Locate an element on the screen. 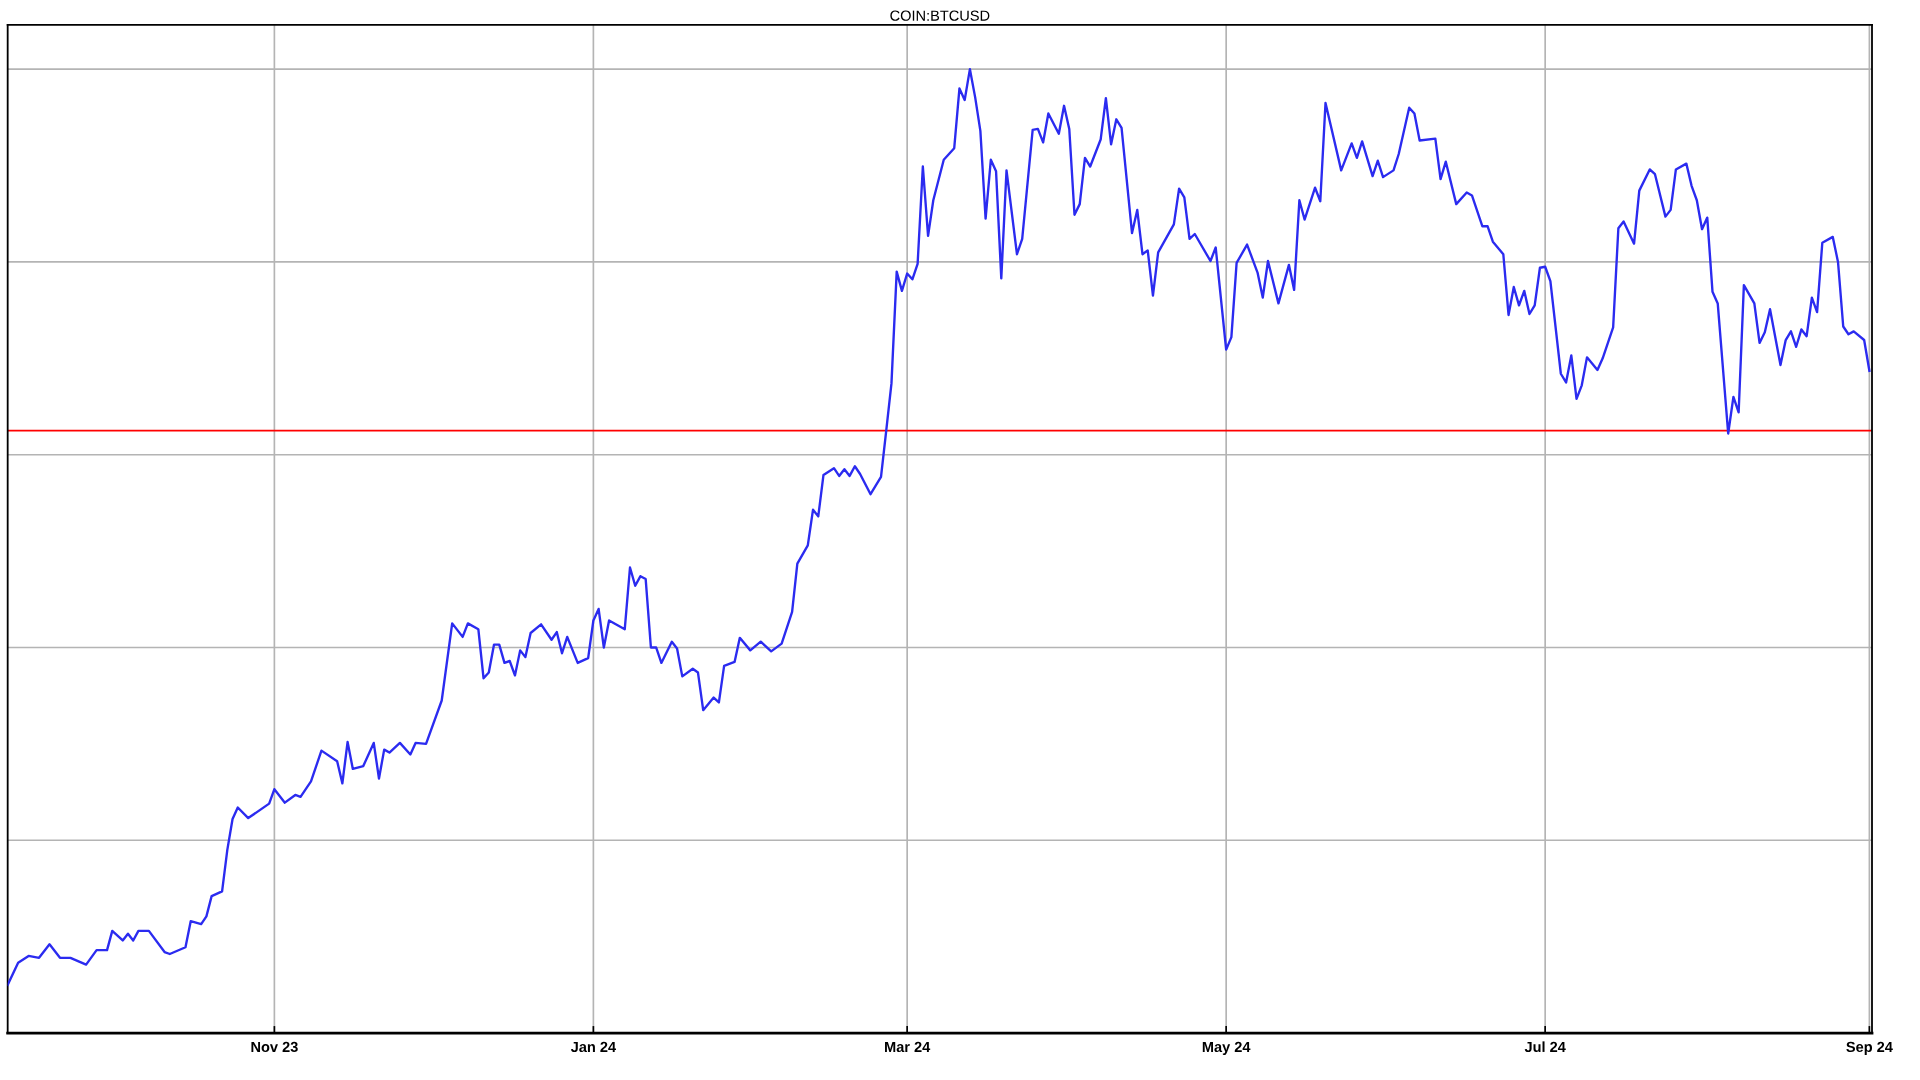 The image size is (1920, 1080). x-tick-label: Mar 24 is located at coordinates (908, 1047).